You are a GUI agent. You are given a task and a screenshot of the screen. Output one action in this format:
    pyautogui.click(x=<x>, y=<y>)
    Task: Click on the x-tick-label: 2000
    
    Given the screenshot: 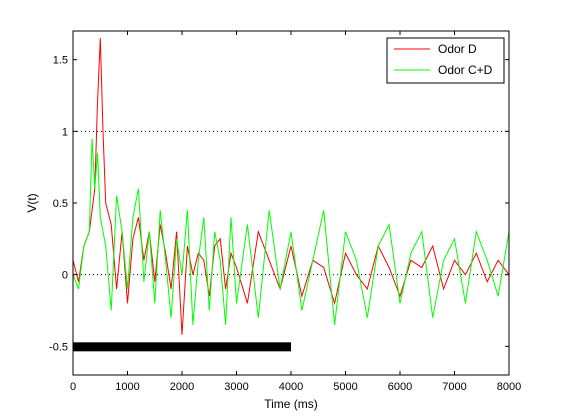 What is the action you would take?
    pyautogui.click(x=182, y=387)
    